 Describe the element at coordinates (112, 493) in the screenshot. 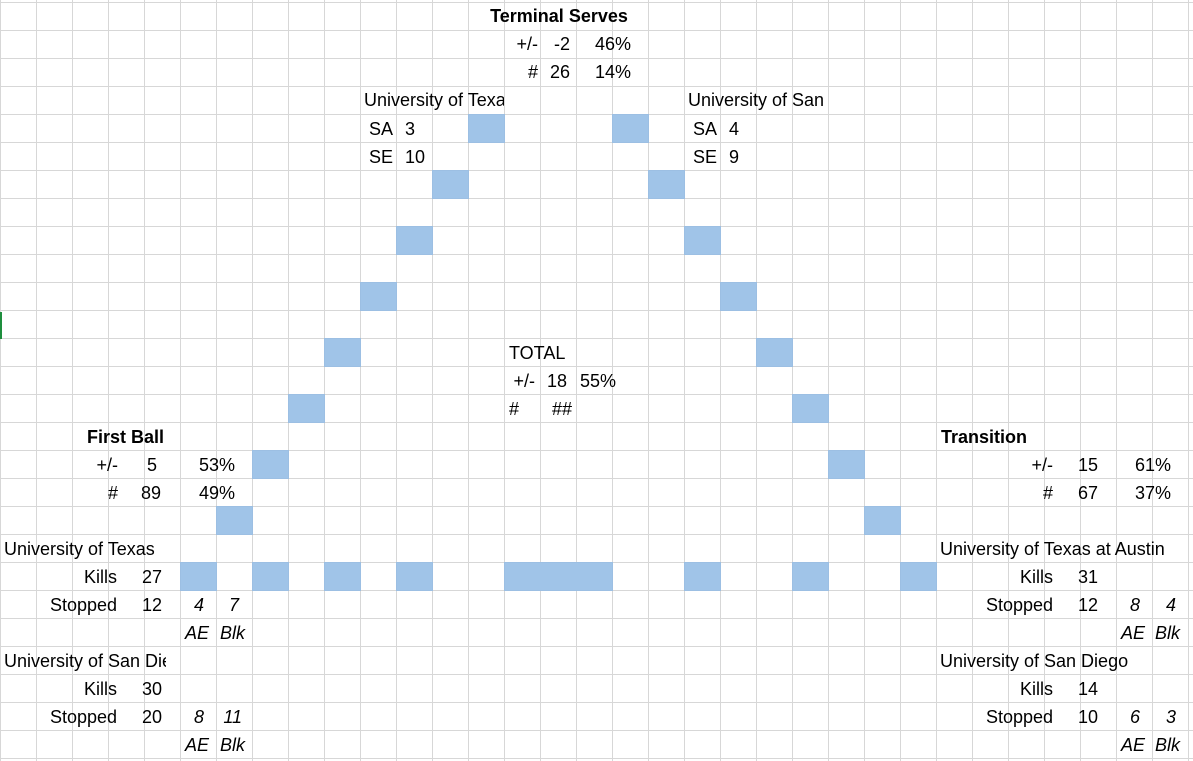

I see `first-ball-count-label: #` at that location.